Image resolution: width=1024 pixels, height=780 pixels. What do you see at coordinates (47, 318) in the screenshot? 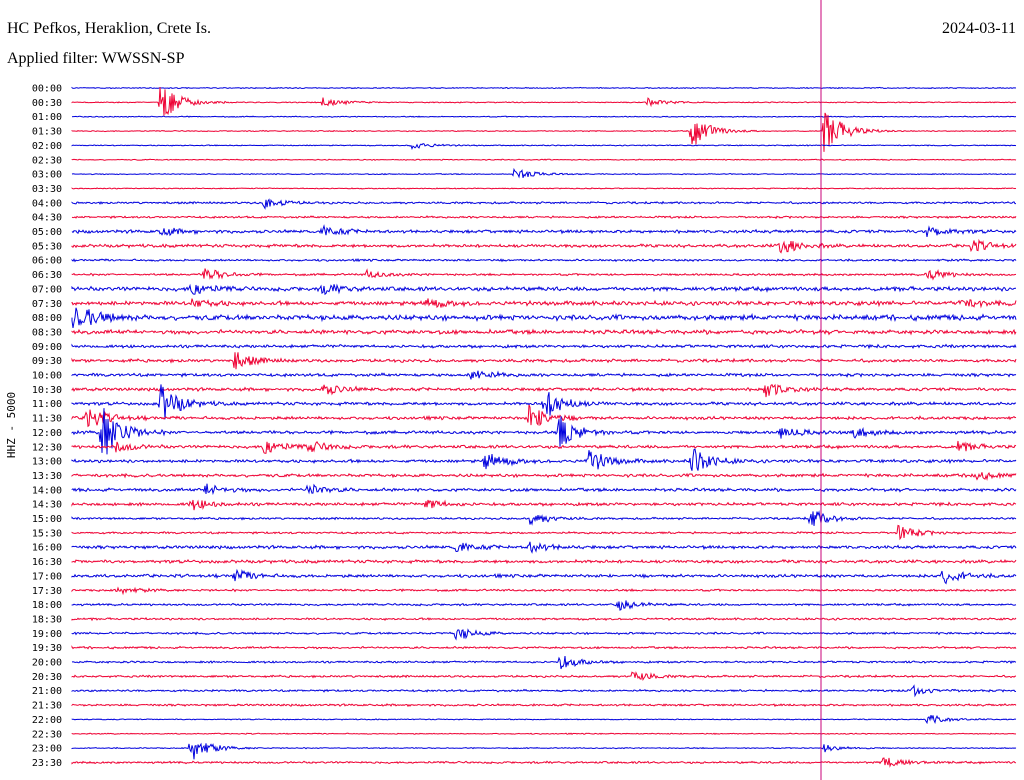
I see `time-label: 08:00` at bounding box center [47, 318].